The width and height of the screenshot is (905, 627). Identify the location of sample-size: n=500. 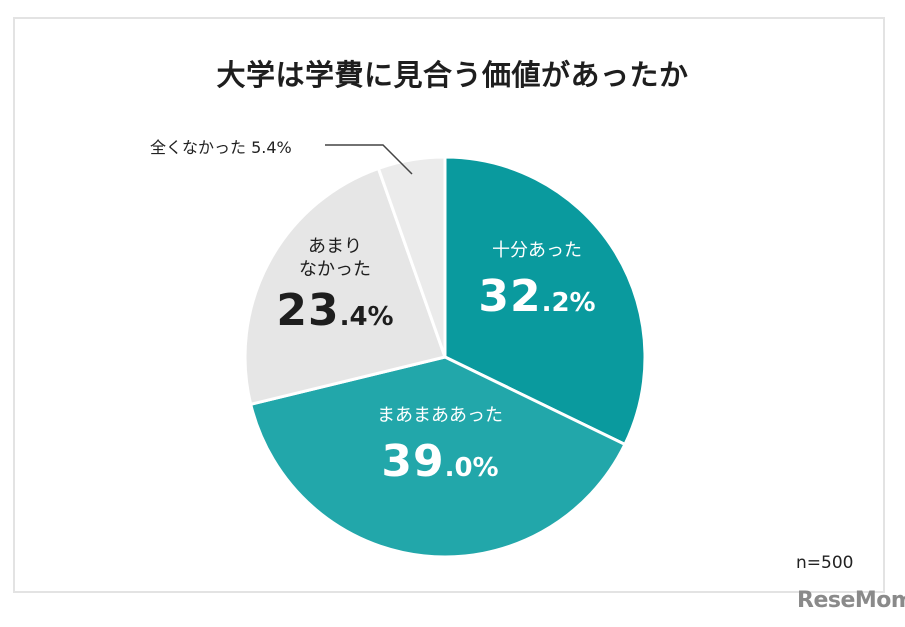
(825, 563).